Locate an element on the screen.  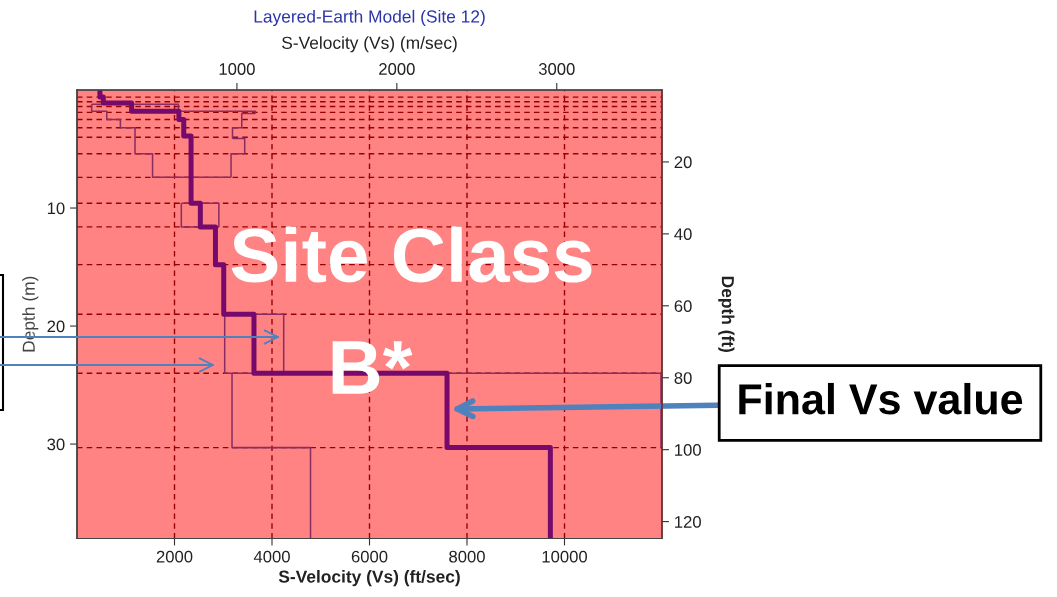
y-tick-label: 10 is located at coordinates (56, 208).